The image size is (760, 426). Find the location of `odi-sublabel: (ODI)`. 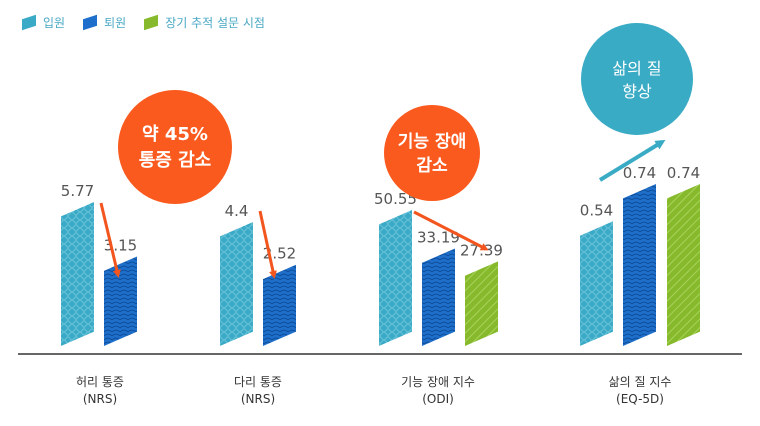

odi-sublabel: (ODI) is located at coordinates (438, 399).